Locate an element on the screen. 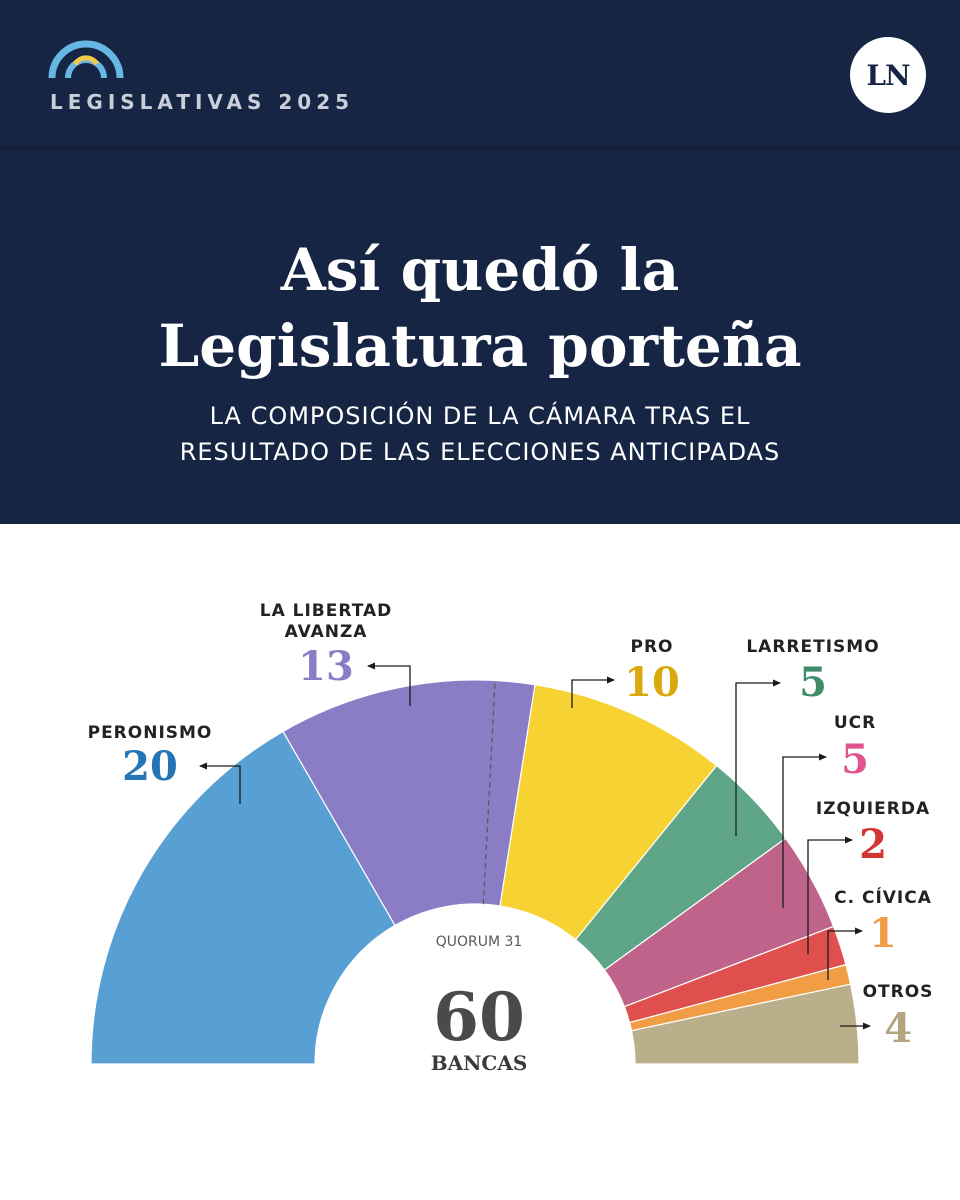  party-name-ucr: UCR is located at coordinates (855, 723).